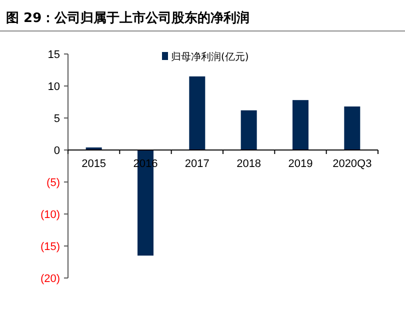 This screenshot has width=405, height=333. What do you see at coordinates (300, 164) in the screenshot?
I see `x-tick-label: 2019` at bounding box center [300, 164].